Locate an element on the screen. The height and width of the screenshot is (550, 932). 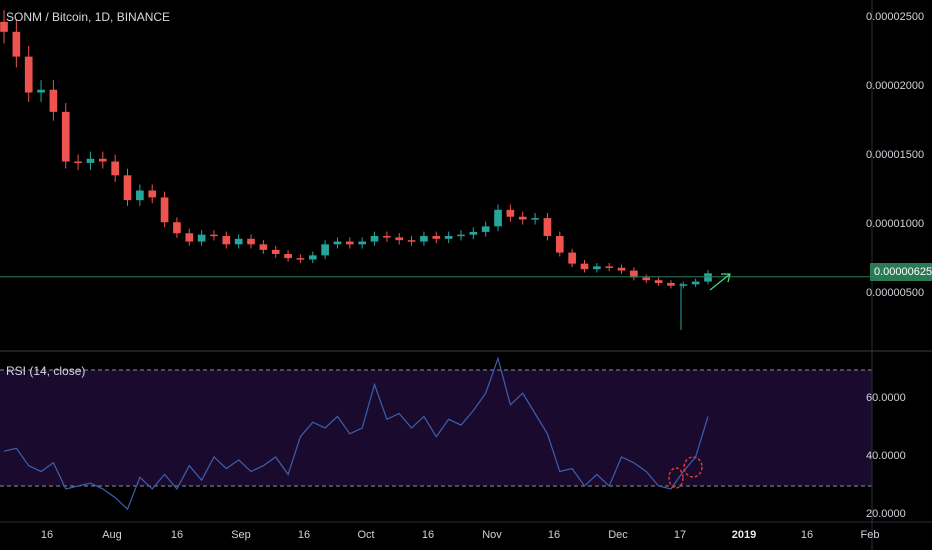
price-tick-label: 0.00002500 is located at coordinates (895, 17).